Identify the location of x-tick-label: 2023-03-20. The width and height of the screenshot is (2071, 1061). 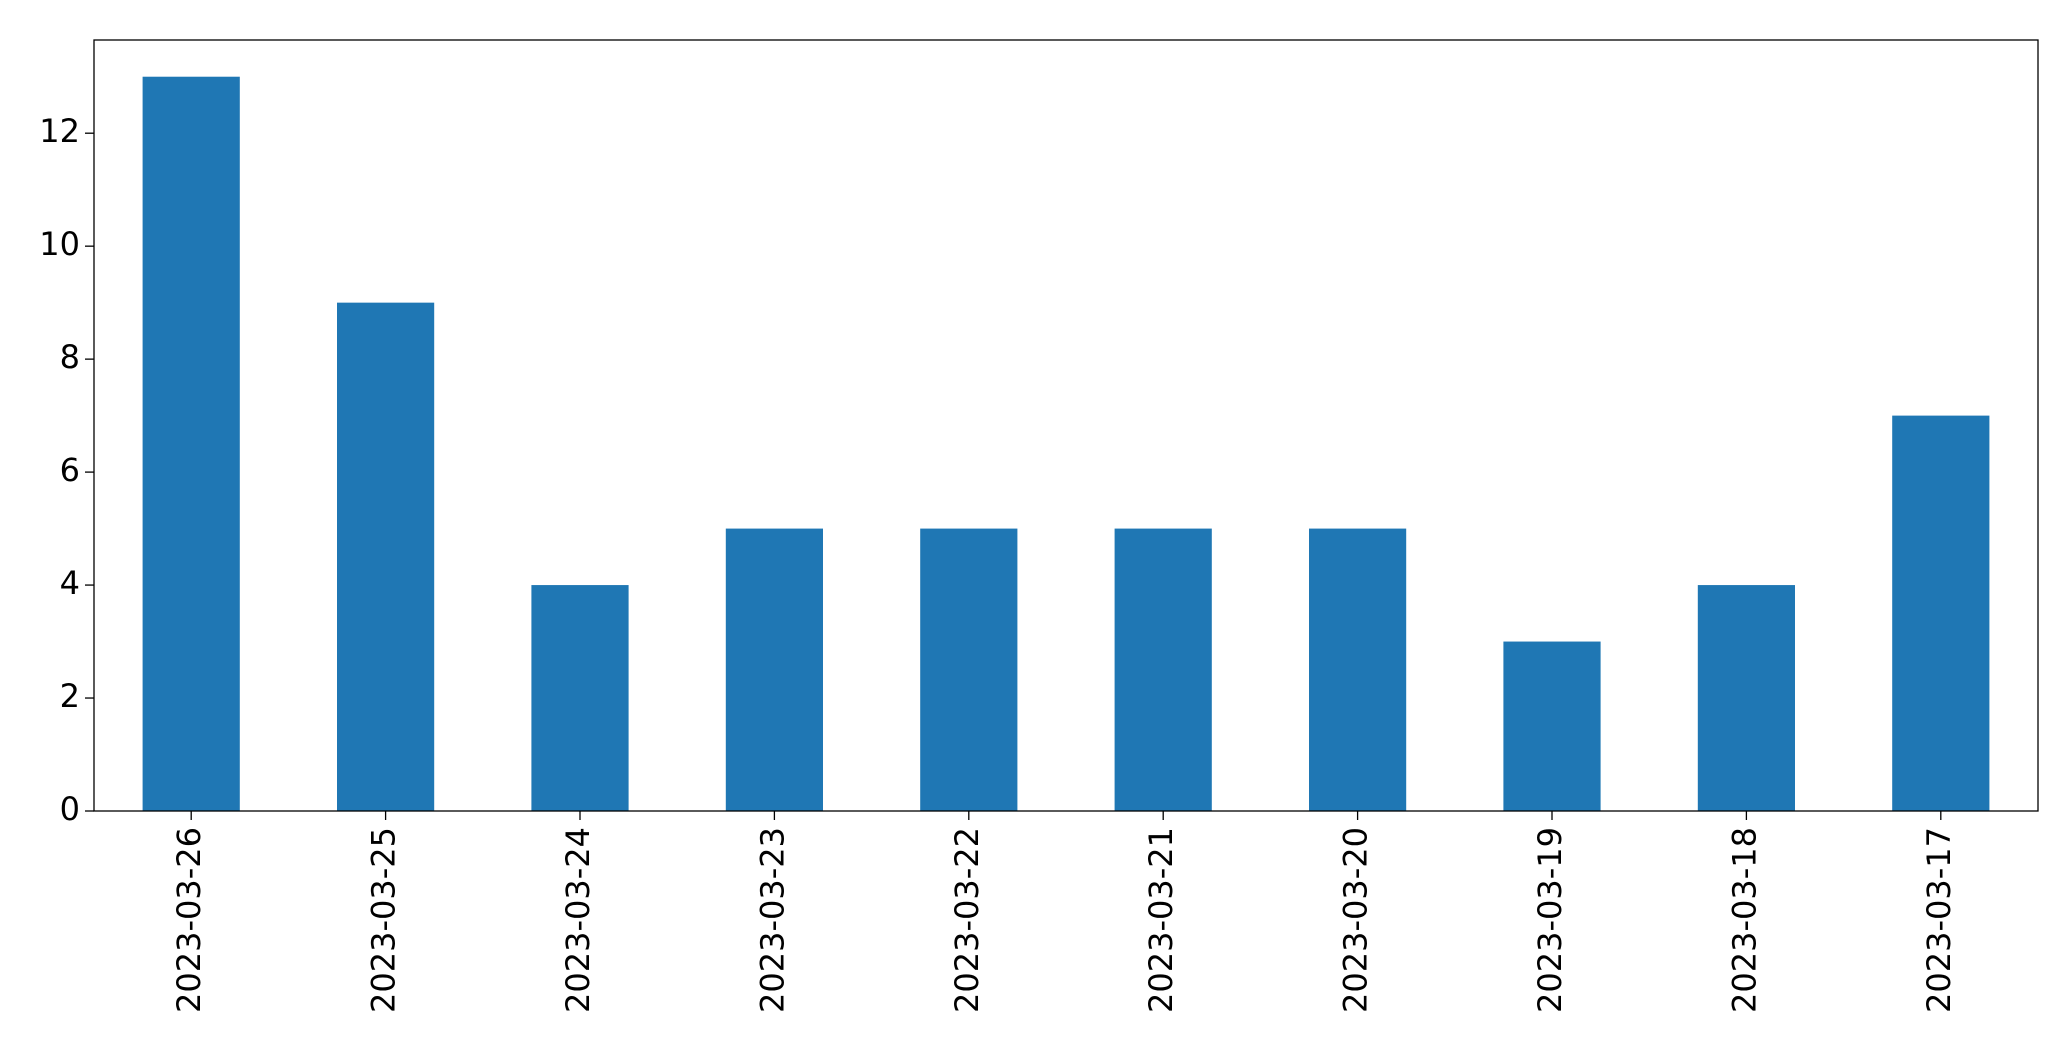
(1356, 920).